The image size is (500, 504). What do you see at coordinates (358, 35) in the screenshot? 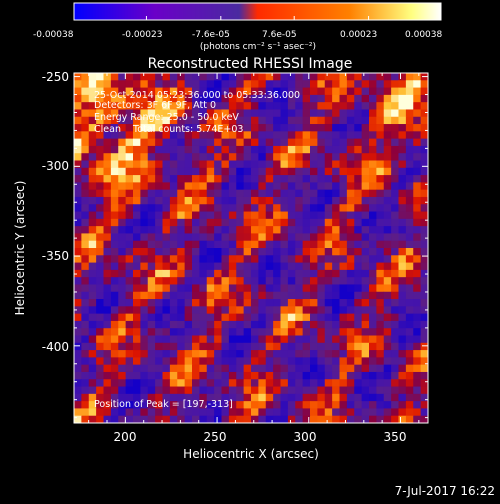
I see `colorbar-tick-4: 0.00023` at bounding box center [358, 35].